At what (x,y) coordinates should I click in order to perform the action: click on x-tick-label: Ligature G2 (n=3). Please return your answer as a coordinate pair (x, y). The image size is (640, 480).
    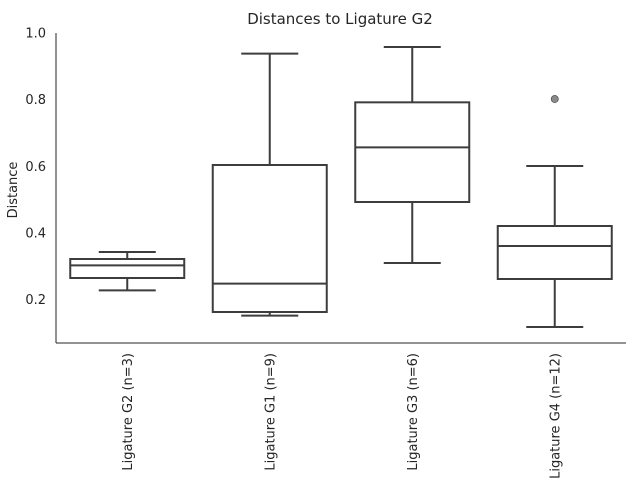
    Looking at the image, I should click on (128, 412).